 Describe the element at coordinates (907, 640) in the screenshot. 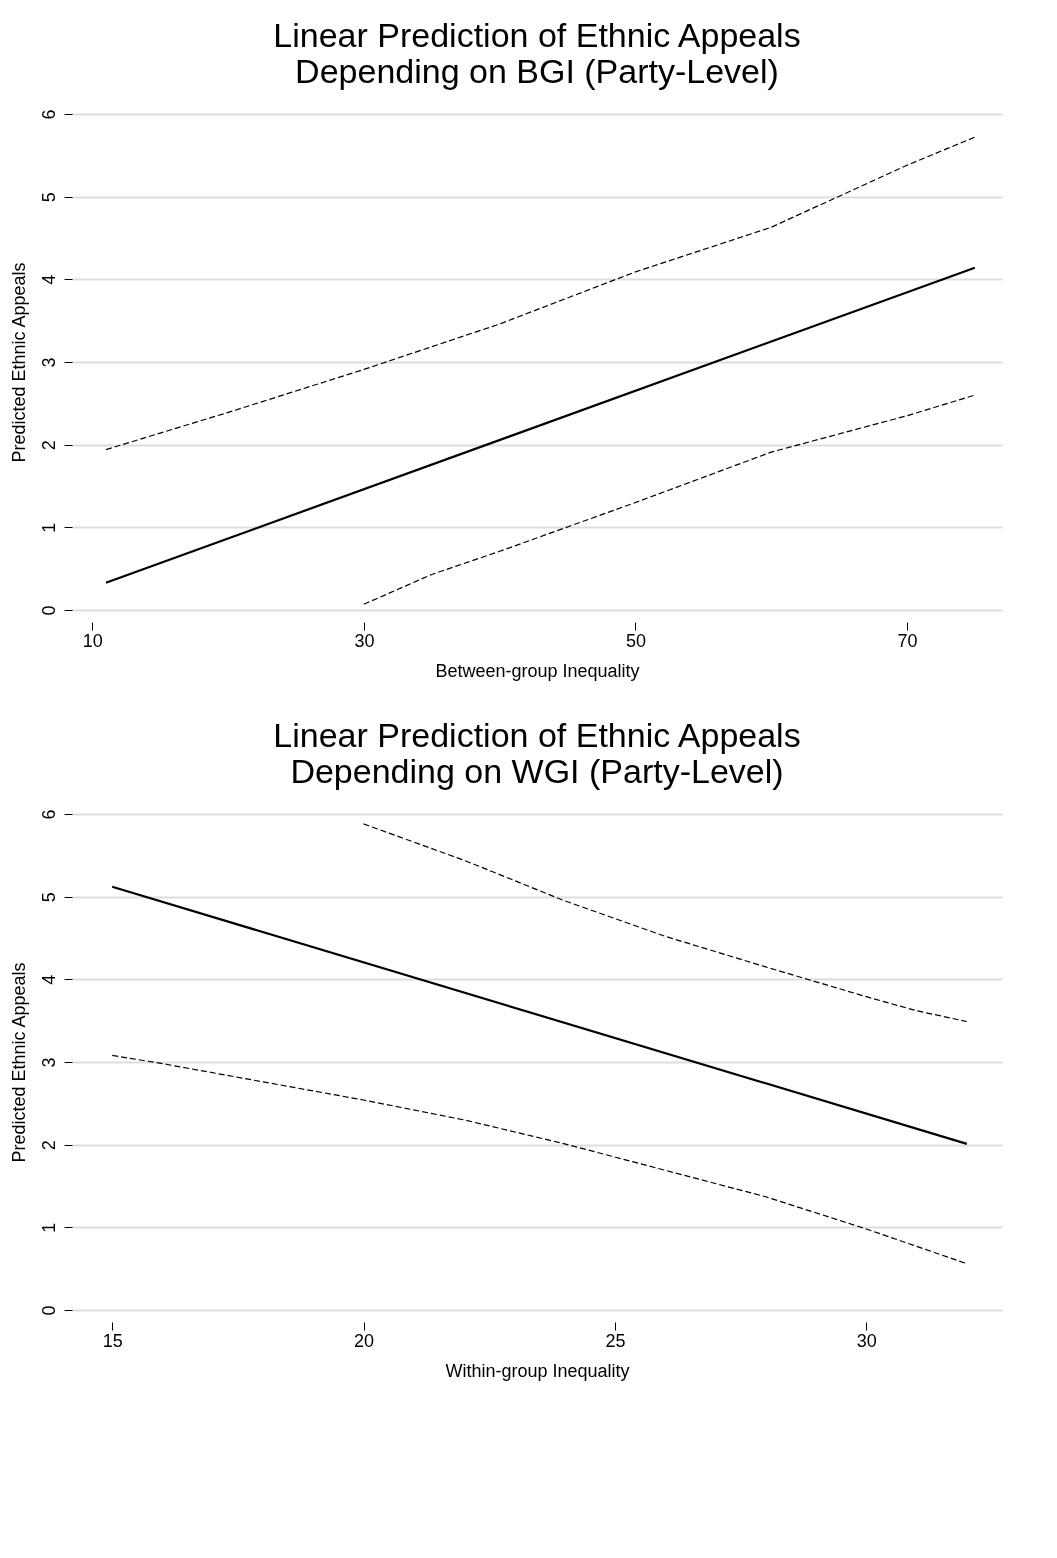

I see `x-tick-label: 70` at that location.